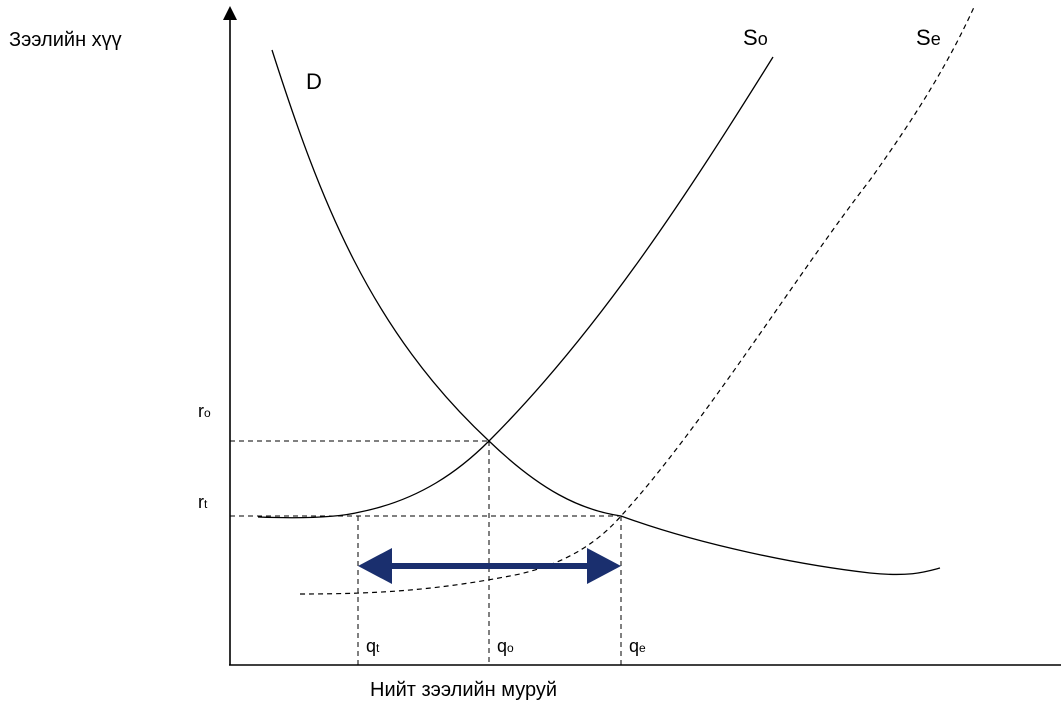 The height and width of the screenshot is (704, 1061). Describe the element at coordinates (755, 37) in the screenshot. I see `supply-original-label: So` at that location.